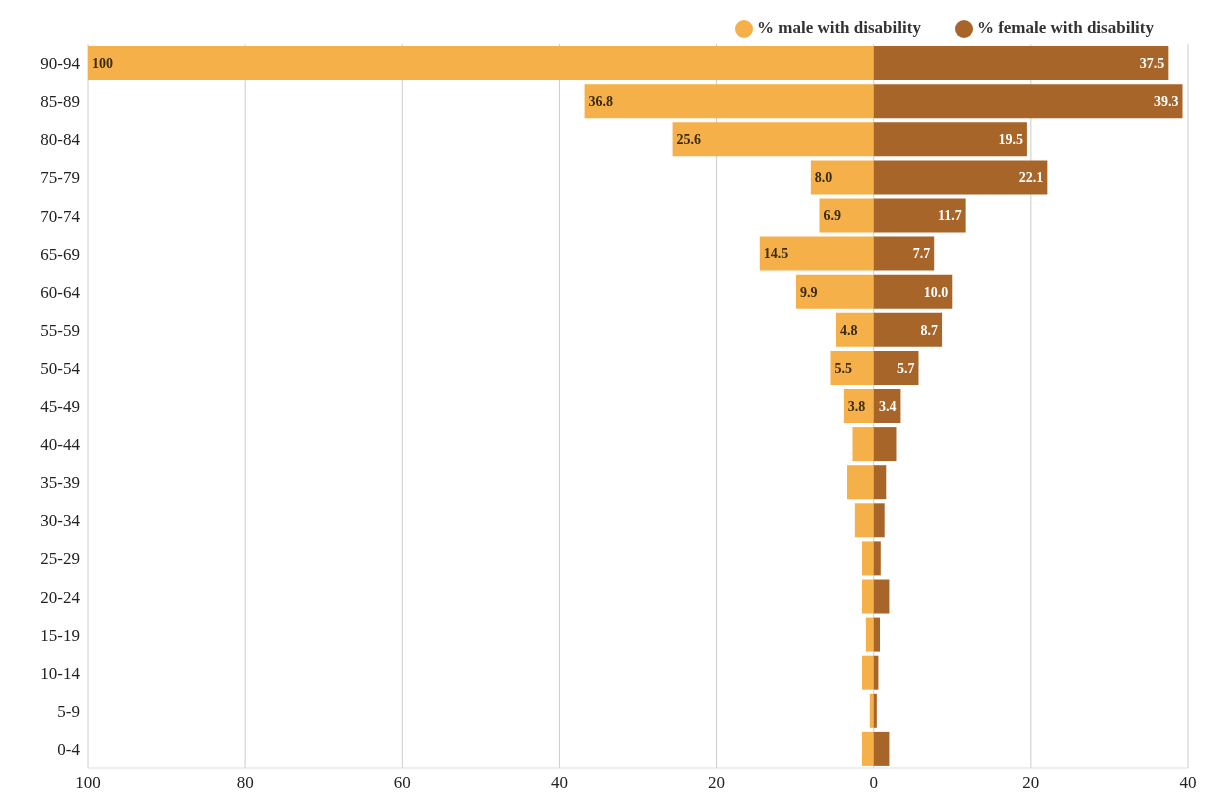 This screenshot has width=1216, height=812. What do you see at coordinates (808, 292) in the screenshot?
I see `data-label: 9.9` at bounding box center [808, 292].